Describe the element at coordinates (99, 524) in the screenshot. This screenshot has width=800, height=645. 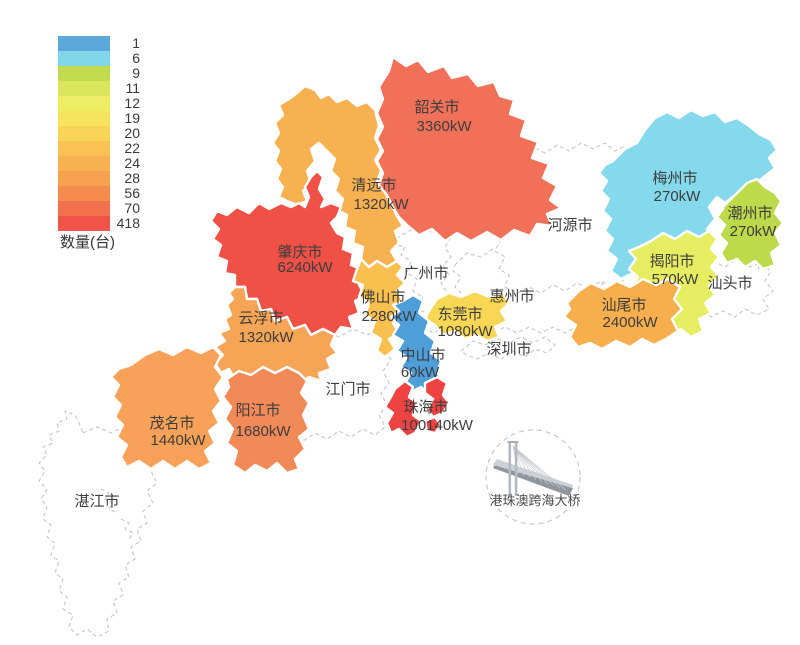
I see `region-zhanjiang` at that location.